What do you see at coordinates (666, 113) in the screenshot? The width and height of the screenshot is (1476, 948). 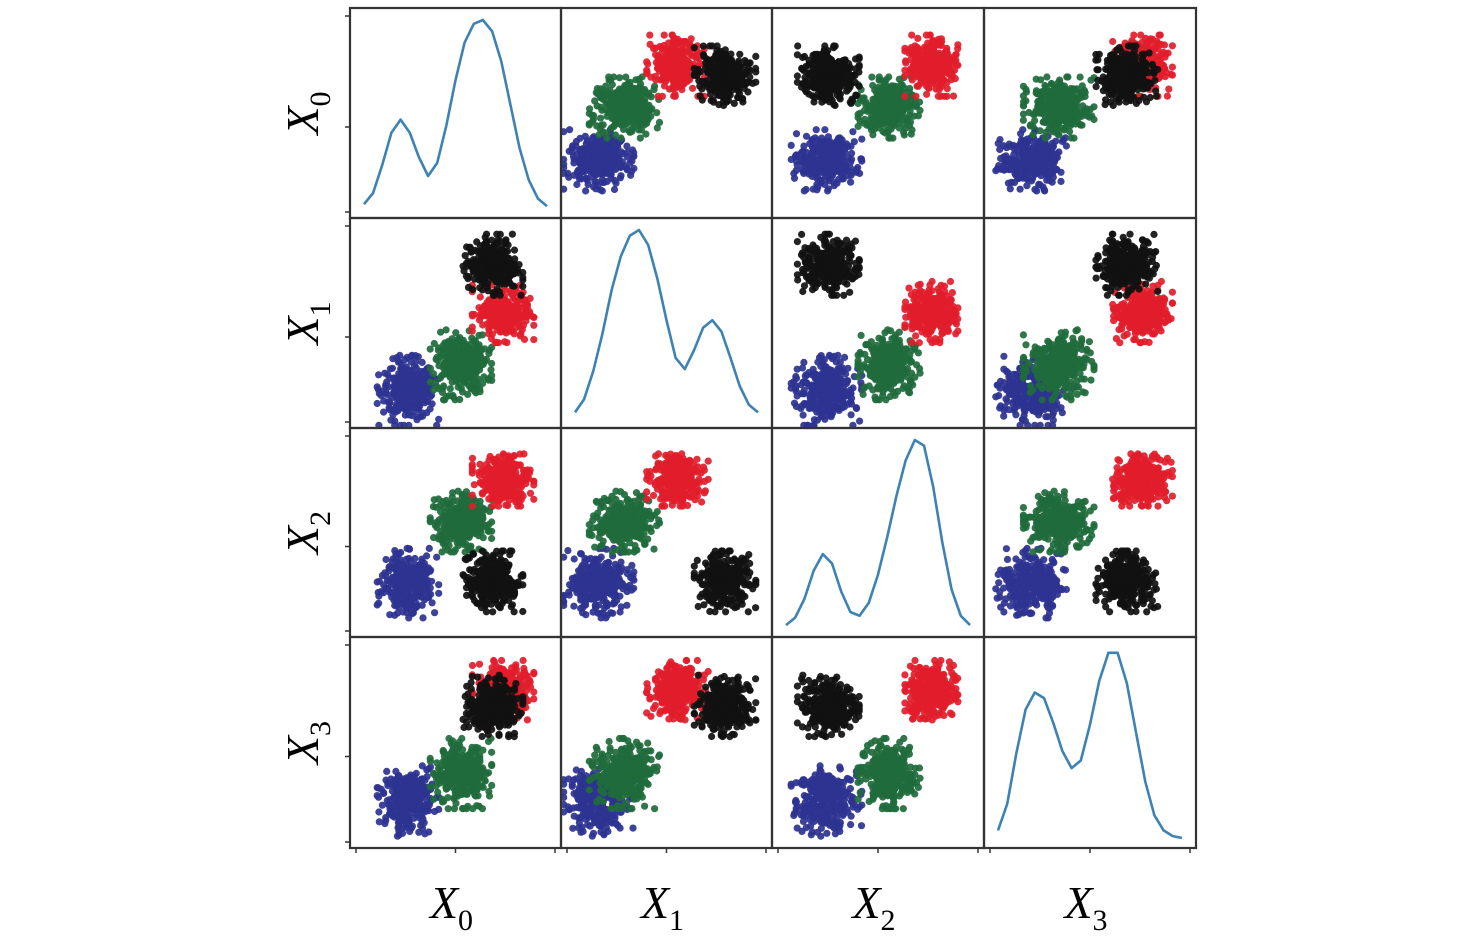 I see `cell-r0-c1` at bounding box center [666, 113].